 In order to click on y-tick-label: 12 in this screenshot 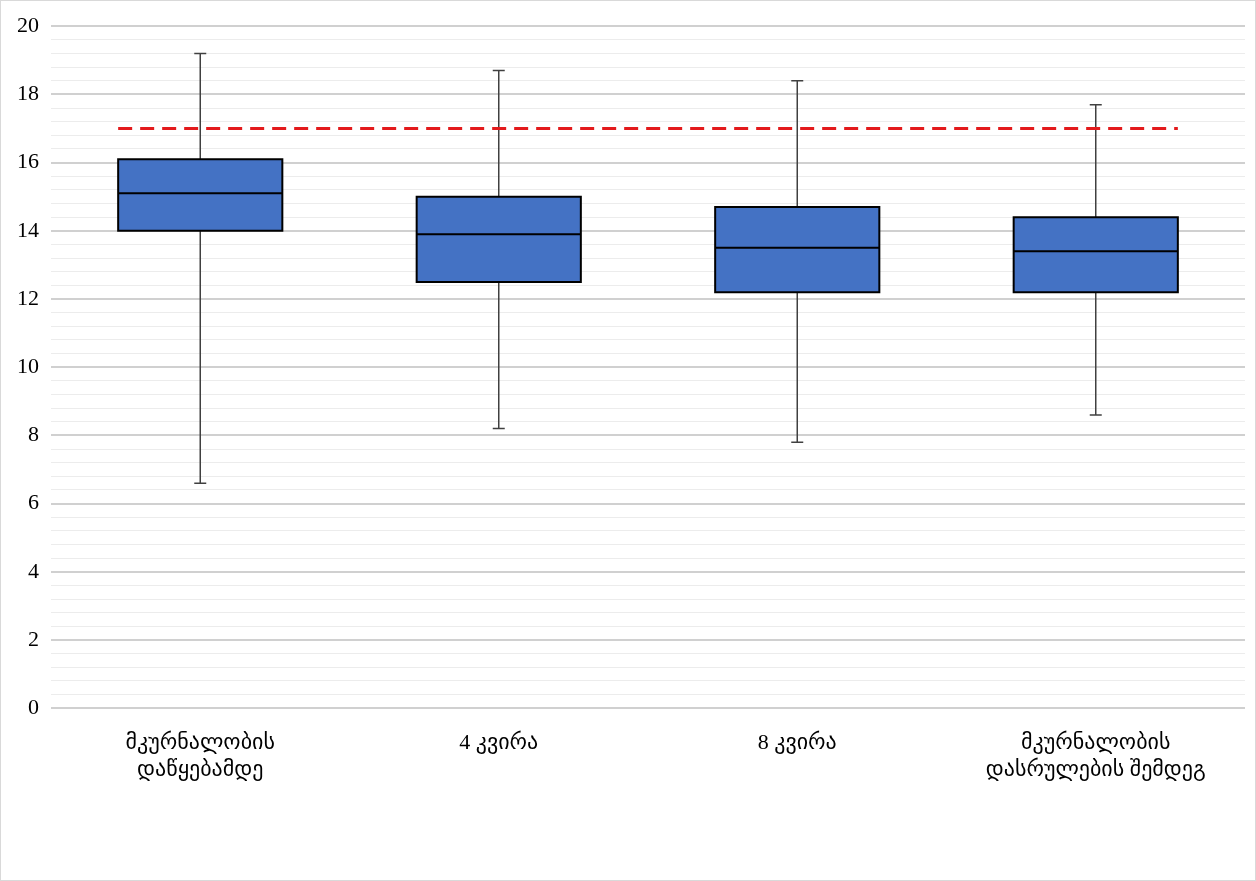, I will do `click(28, 297)`.